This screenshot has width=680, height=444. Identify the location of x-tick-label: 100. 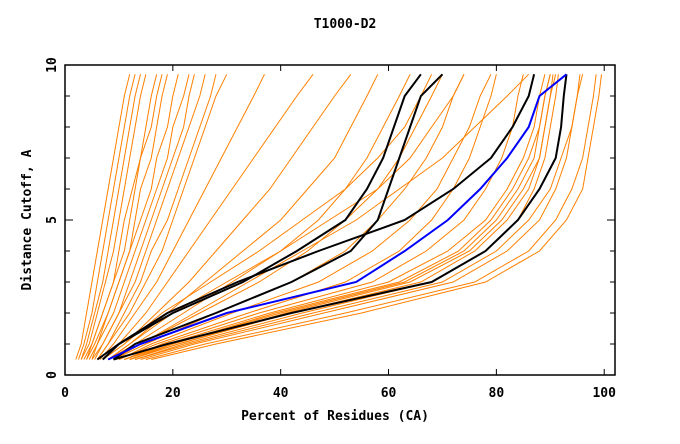
(604, 393).